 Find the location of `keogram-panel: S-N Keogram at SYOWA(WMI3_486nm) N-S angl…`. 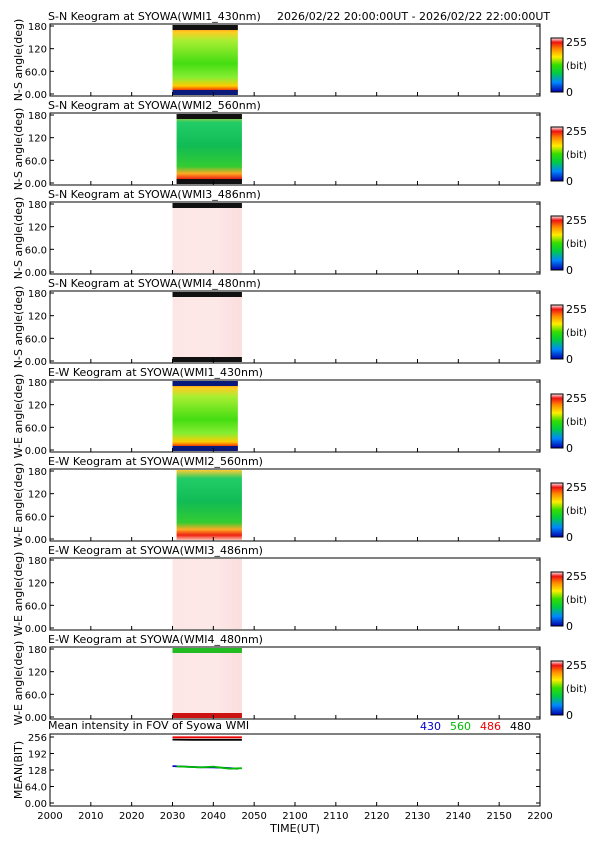

keogram-panel: S-N Keogram at SYOWA(WMI3_486nm) N-S angl… is located at coordinates (299, 233).